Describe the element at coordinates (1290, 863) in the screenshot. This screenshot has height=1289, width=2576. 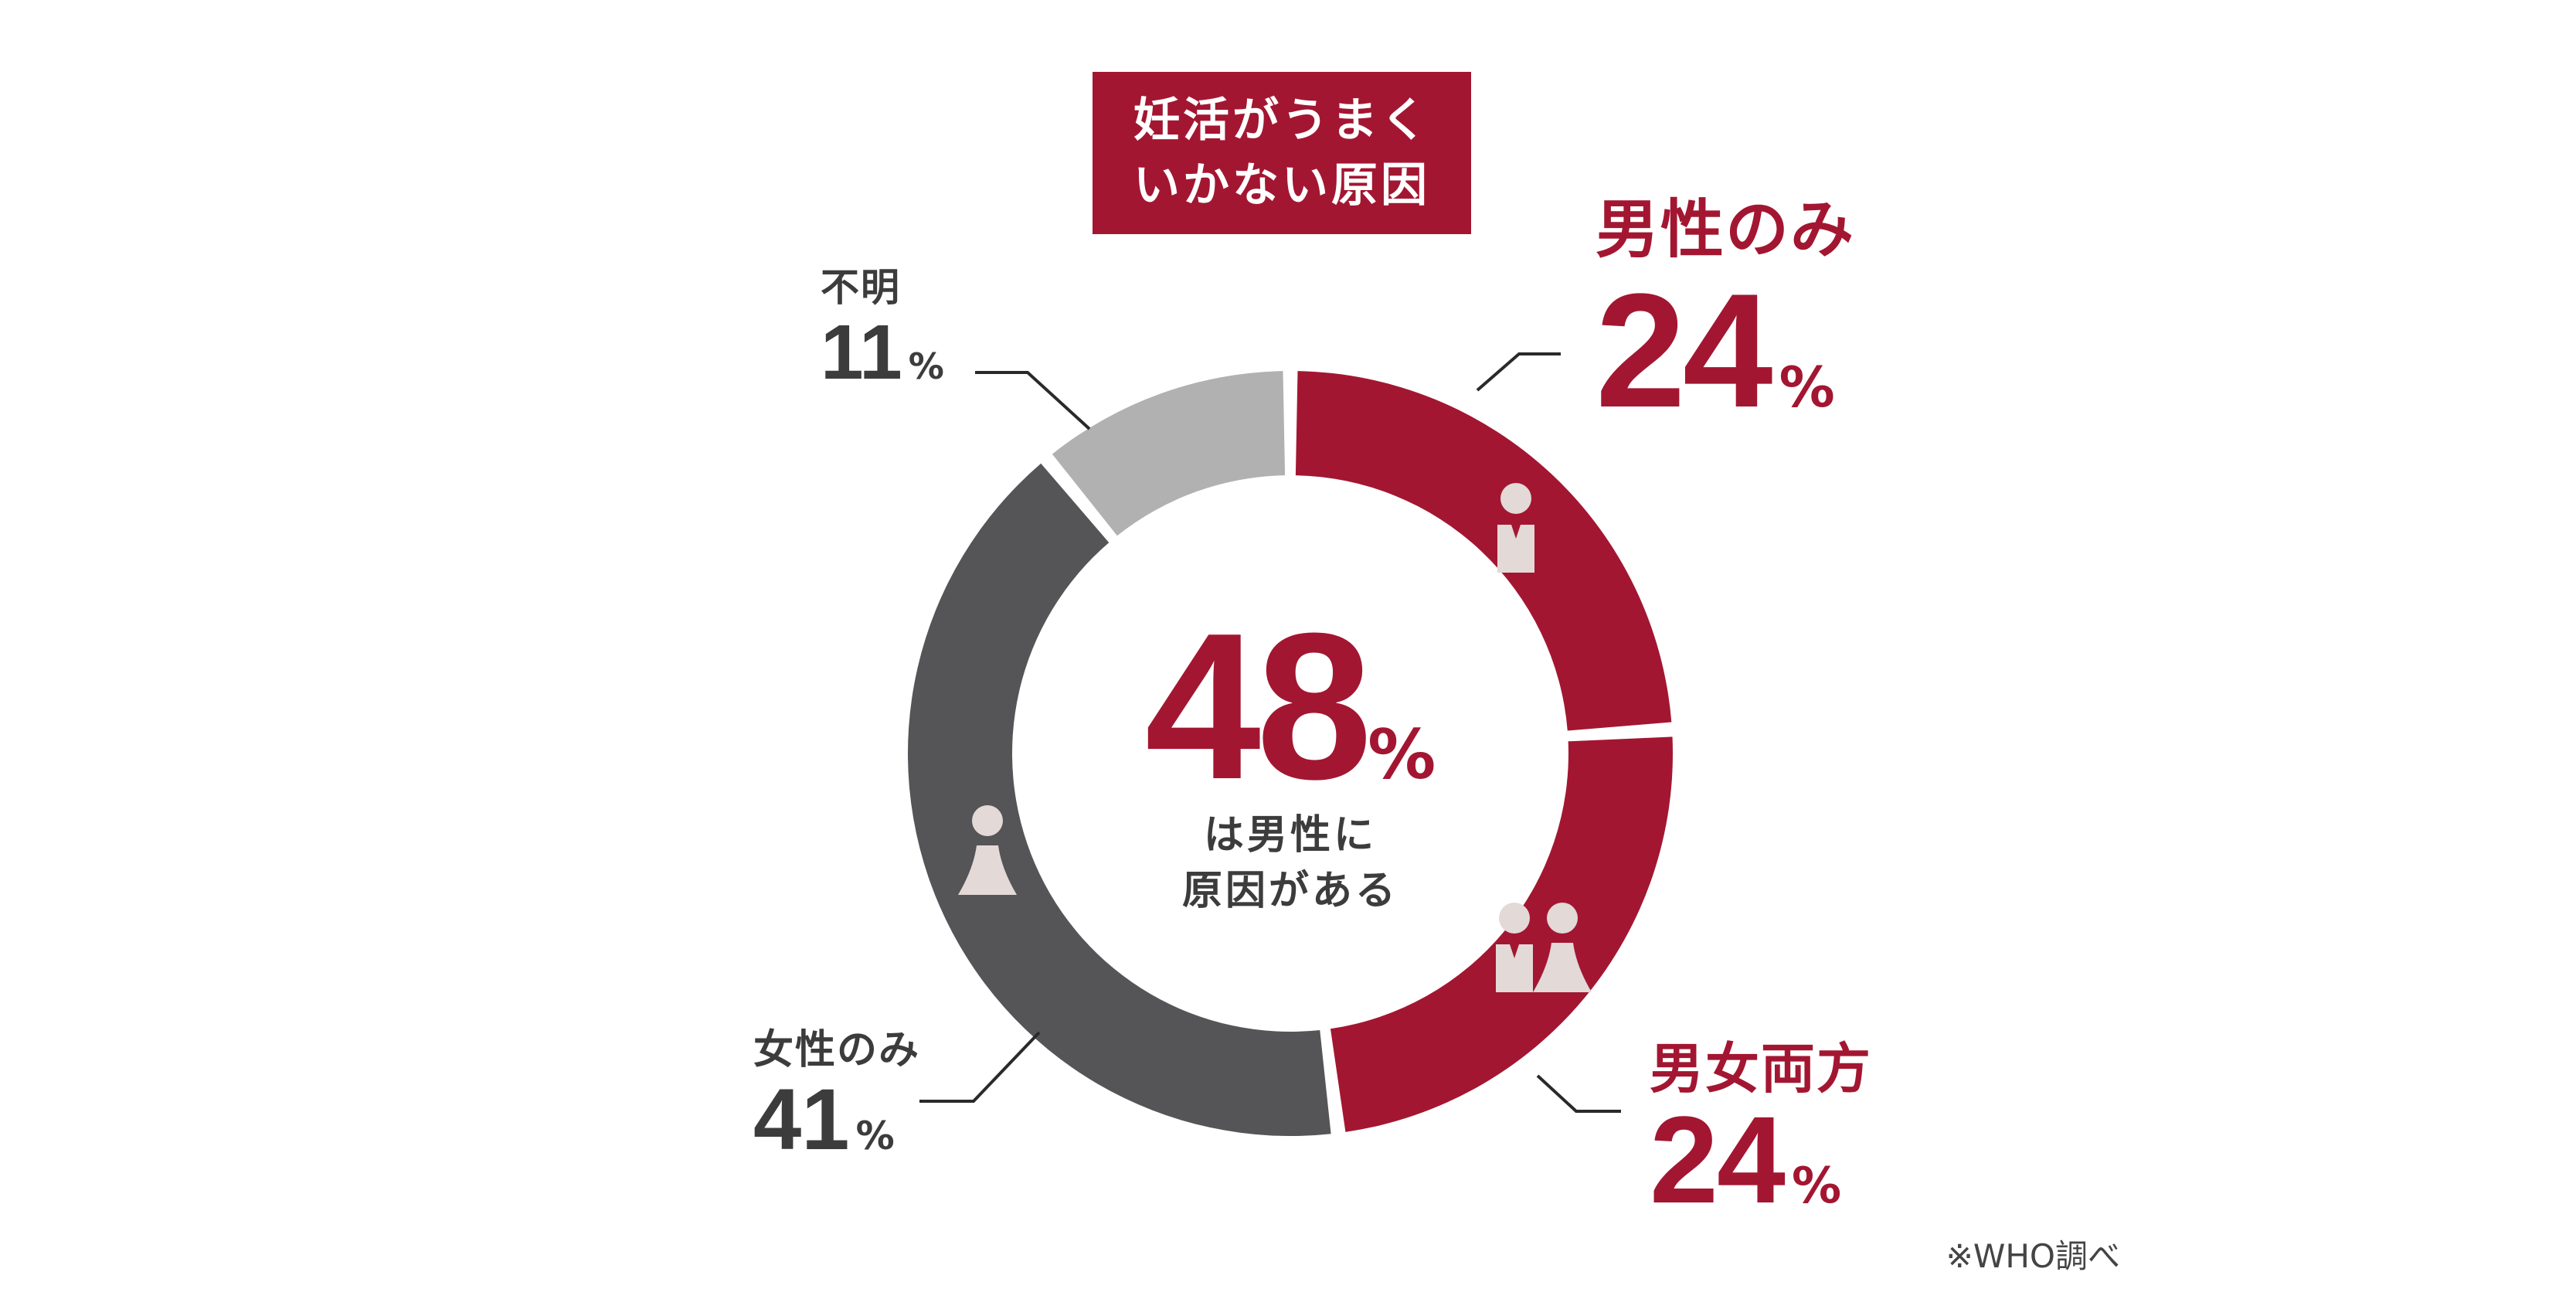
I see `center-caption: は男性に 原因がある` at that location.